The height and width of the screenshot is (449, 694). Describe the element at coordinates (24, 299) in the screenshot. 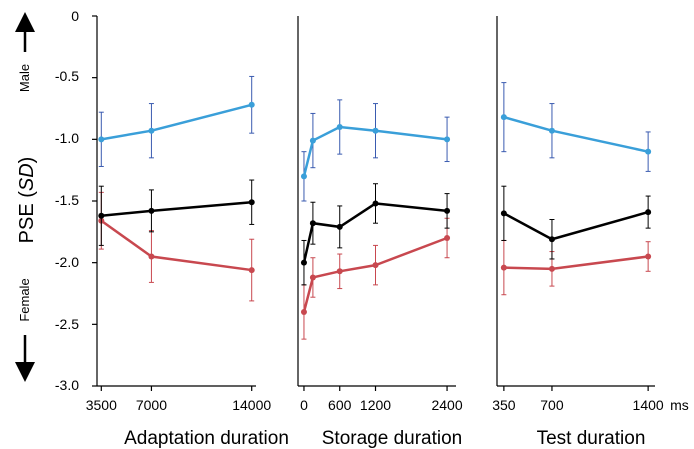

I see `female-direction-label: Female` at that location.